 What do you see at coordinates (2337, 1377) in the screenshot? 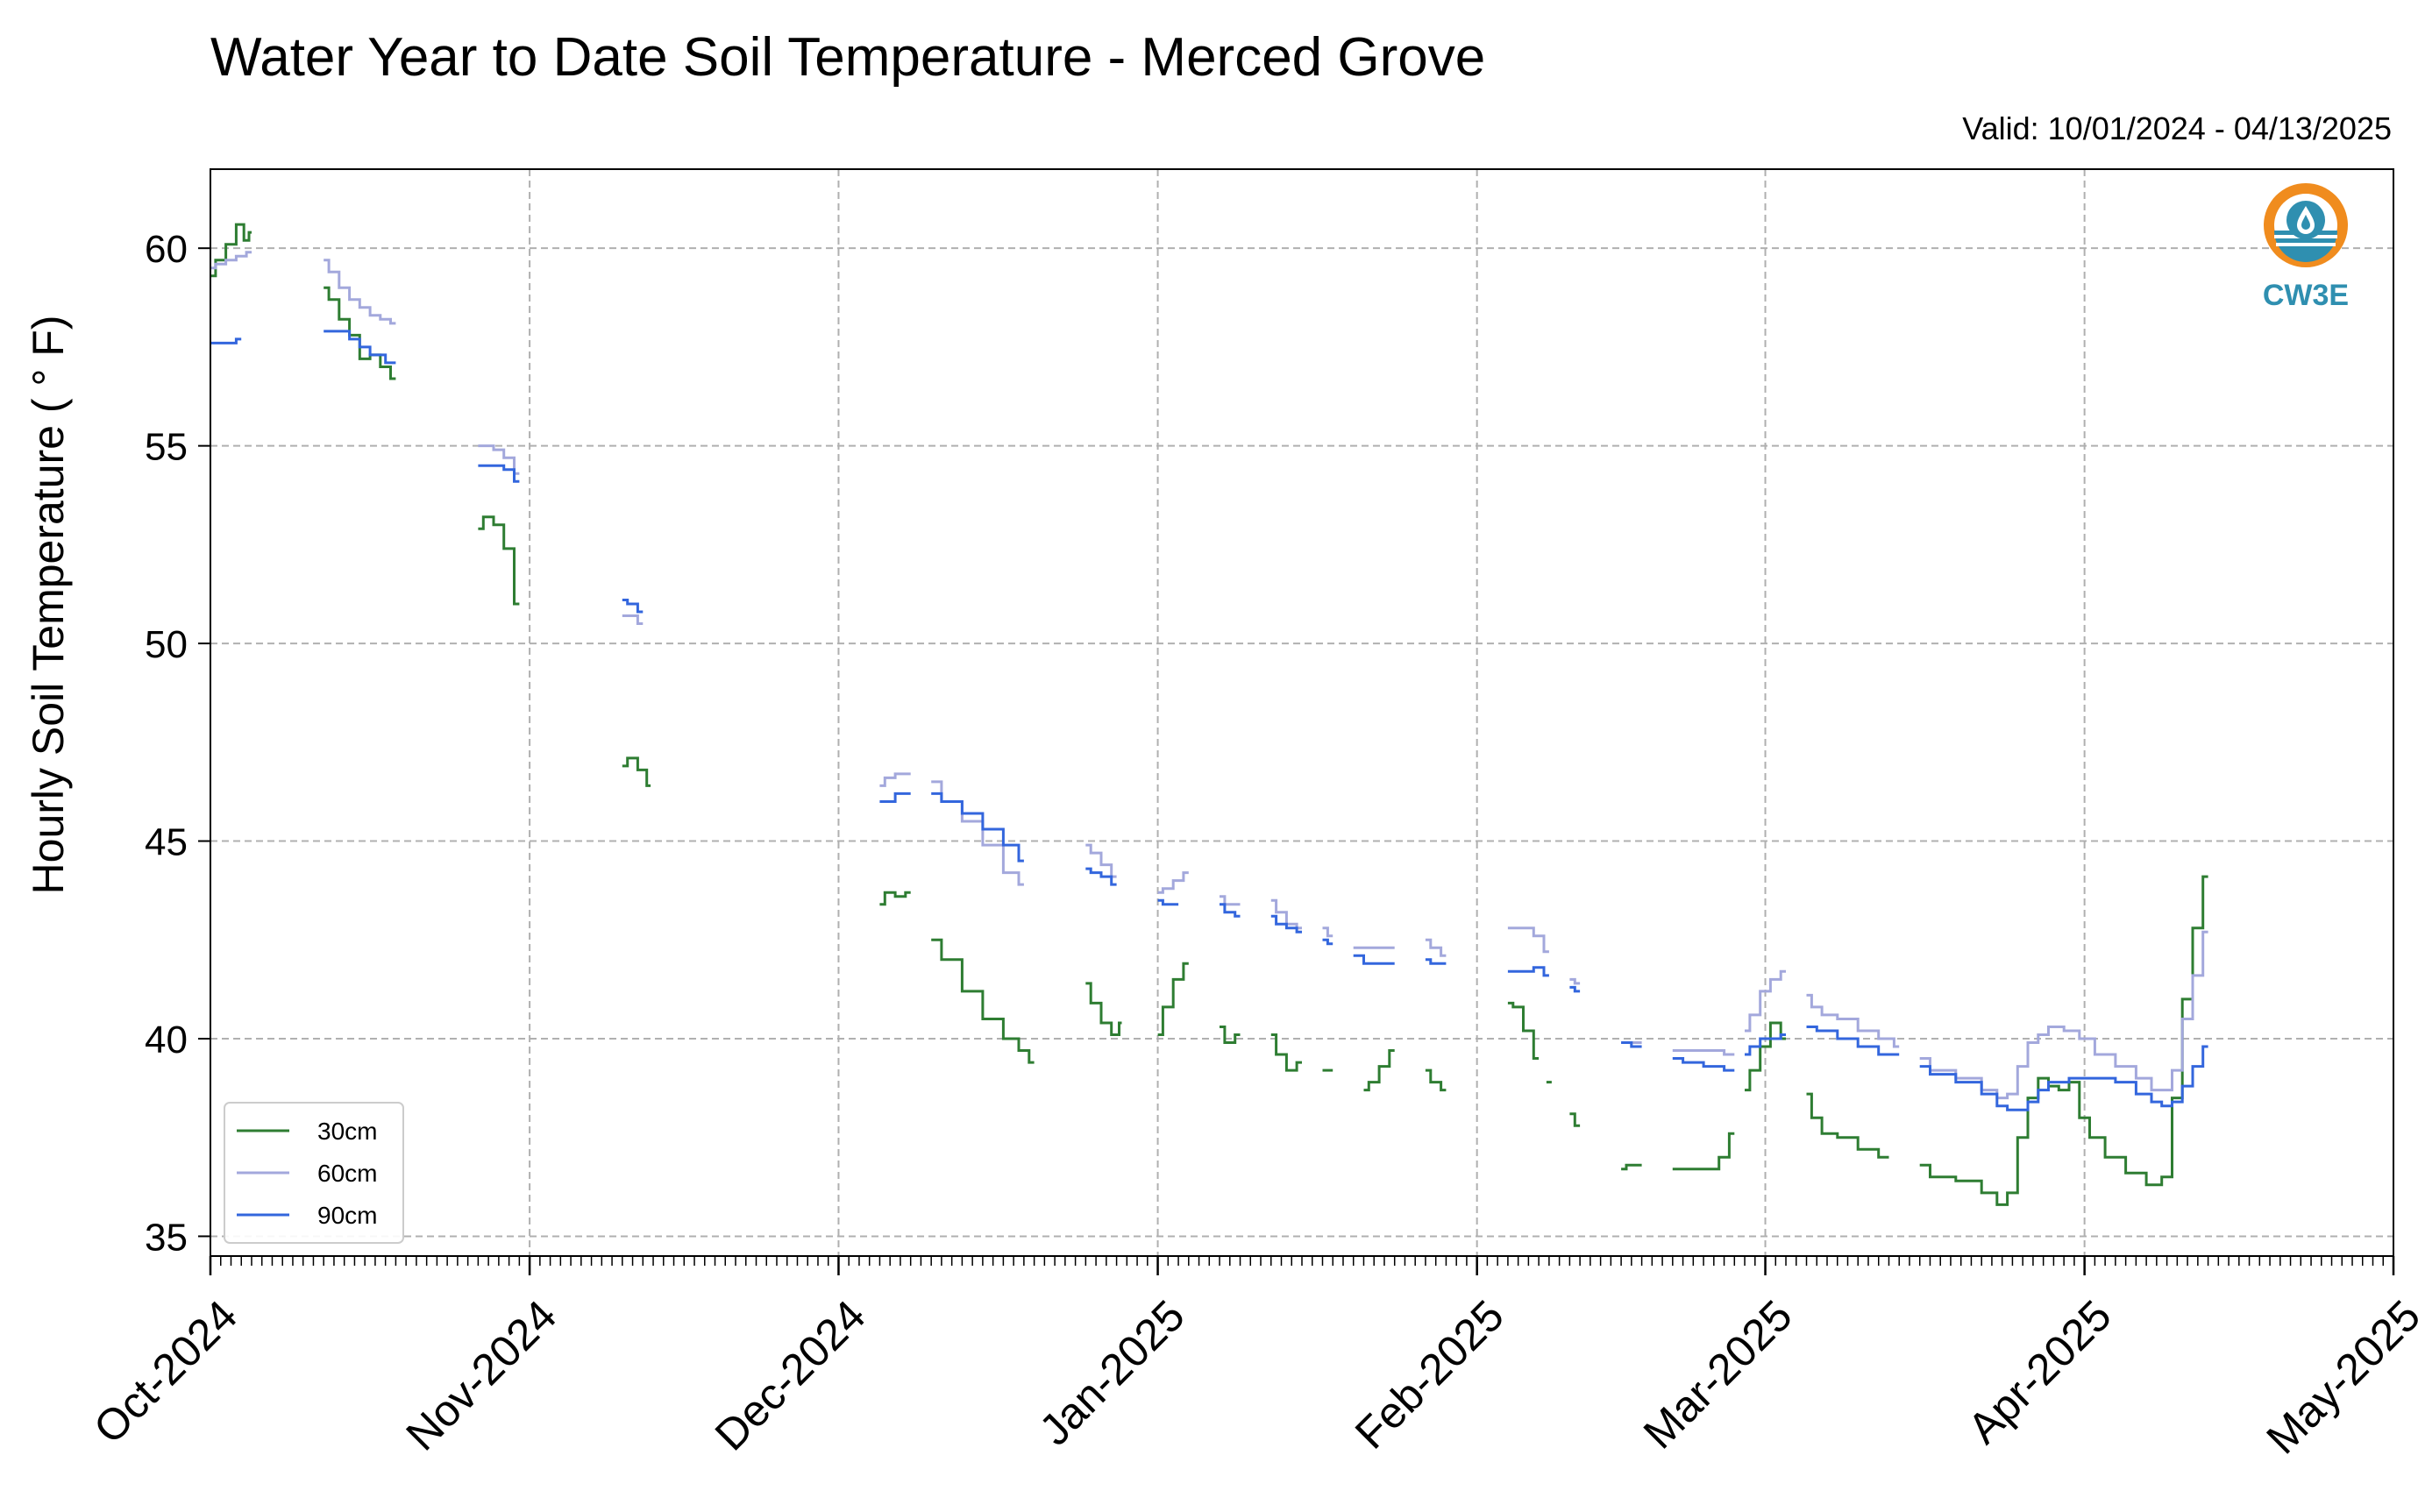
I see `x-tick-label: May-2025` at bounding box center [2337, 1377].